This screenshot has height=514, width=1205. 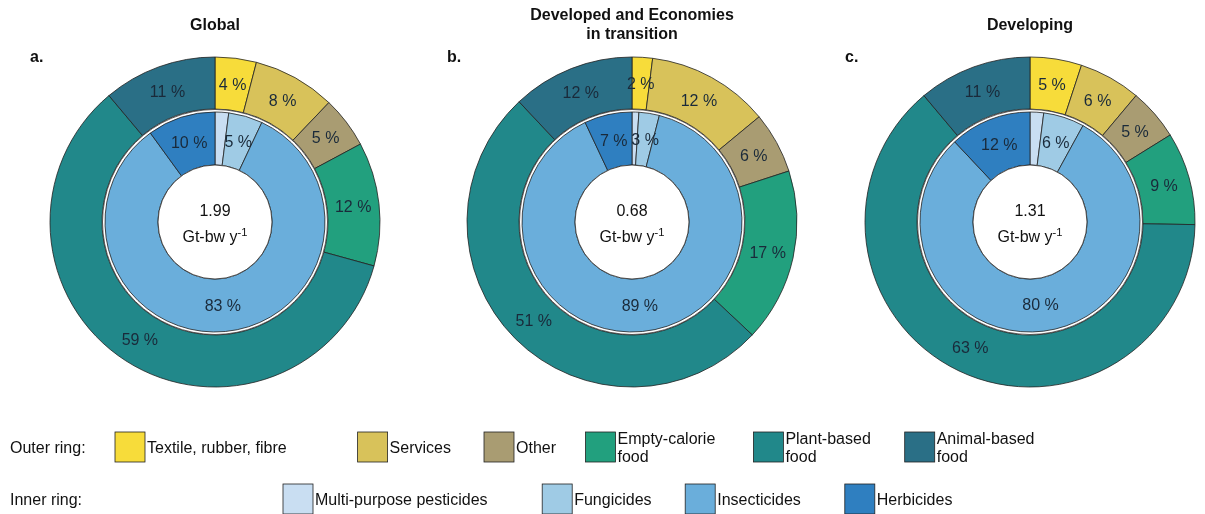 What do you see at coordinates (46, 499) in the screenshot?
I see `legend-title: Inner ring:` at bounding box center [46, 499].